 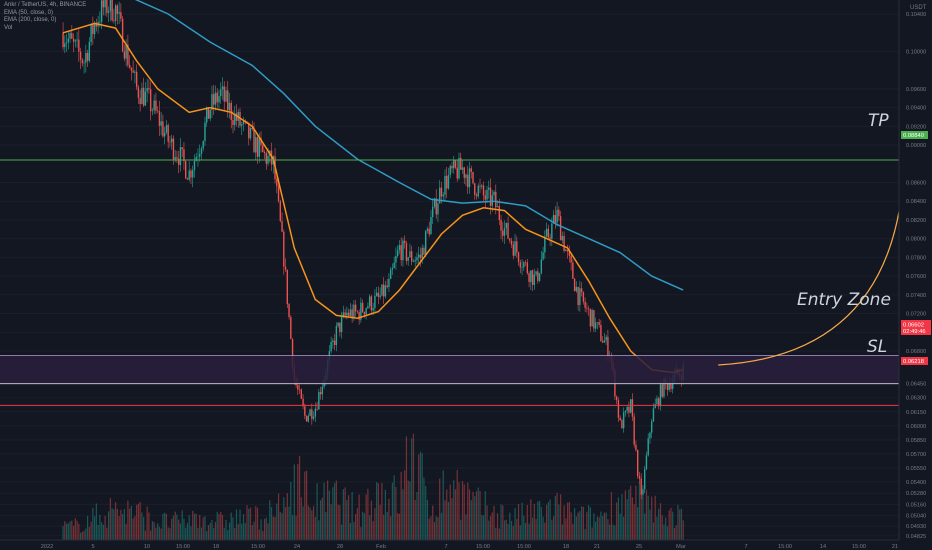 I want to click on entry-zone-label: Entry Zone, so click(x=844, y=300).